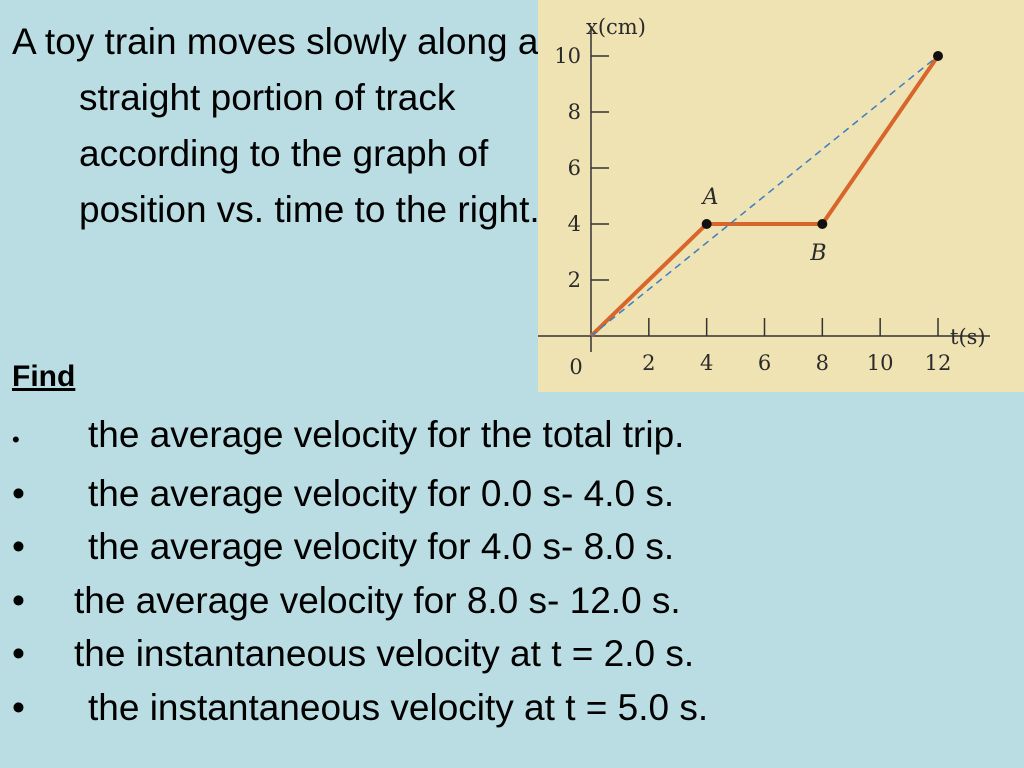 Image resolution: width=1024 pixels, height=768 pixels. Describe the element at coordinates (817, 253) in the screenshot. I see `point-label-b: B` at that location.